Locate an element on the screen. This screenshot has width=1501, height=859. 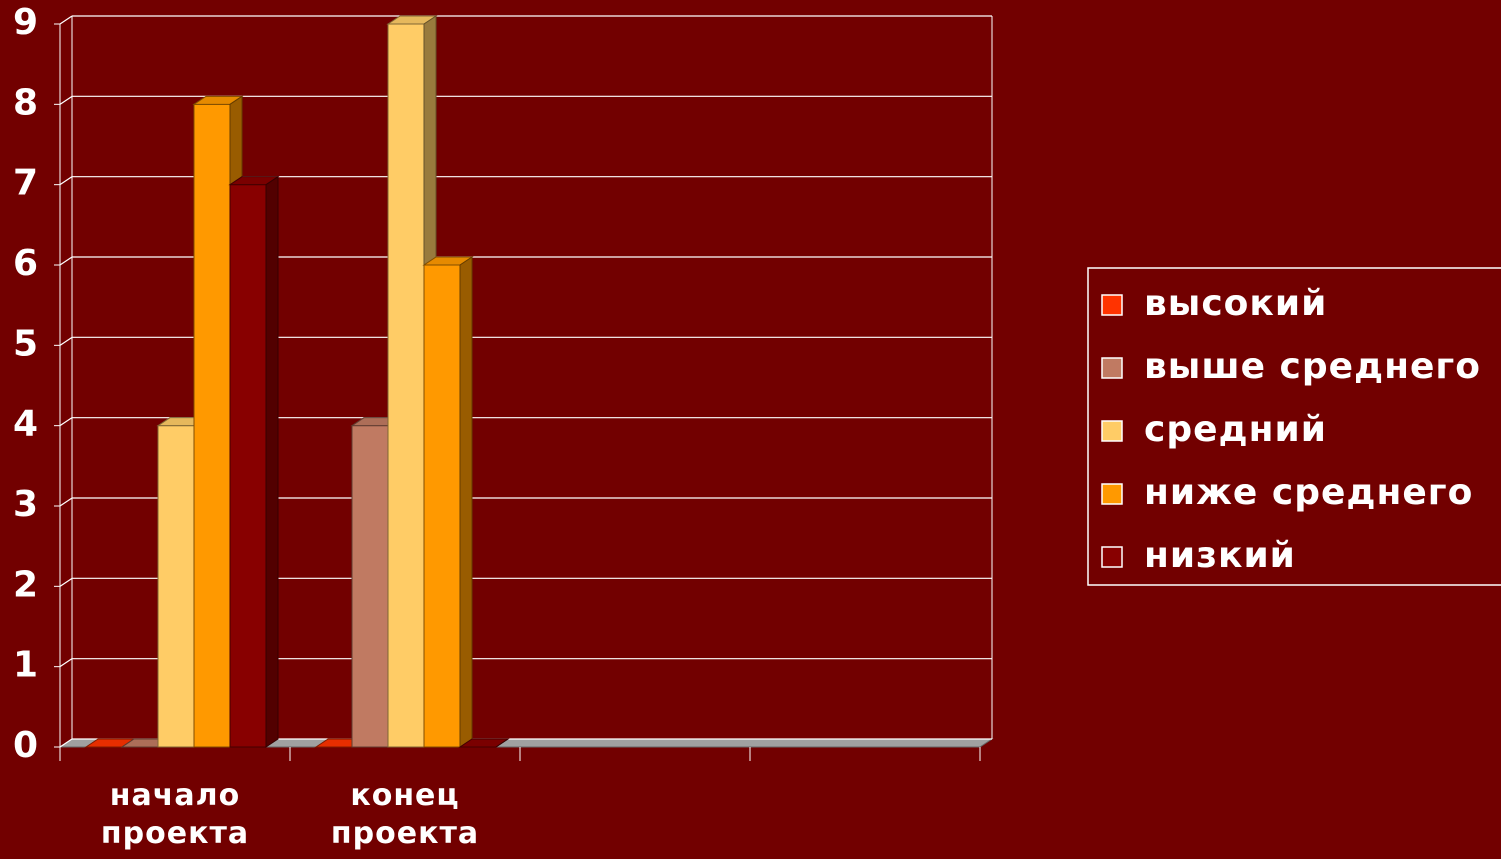
legend-label: высокий is located at coordinates (1235, 303).